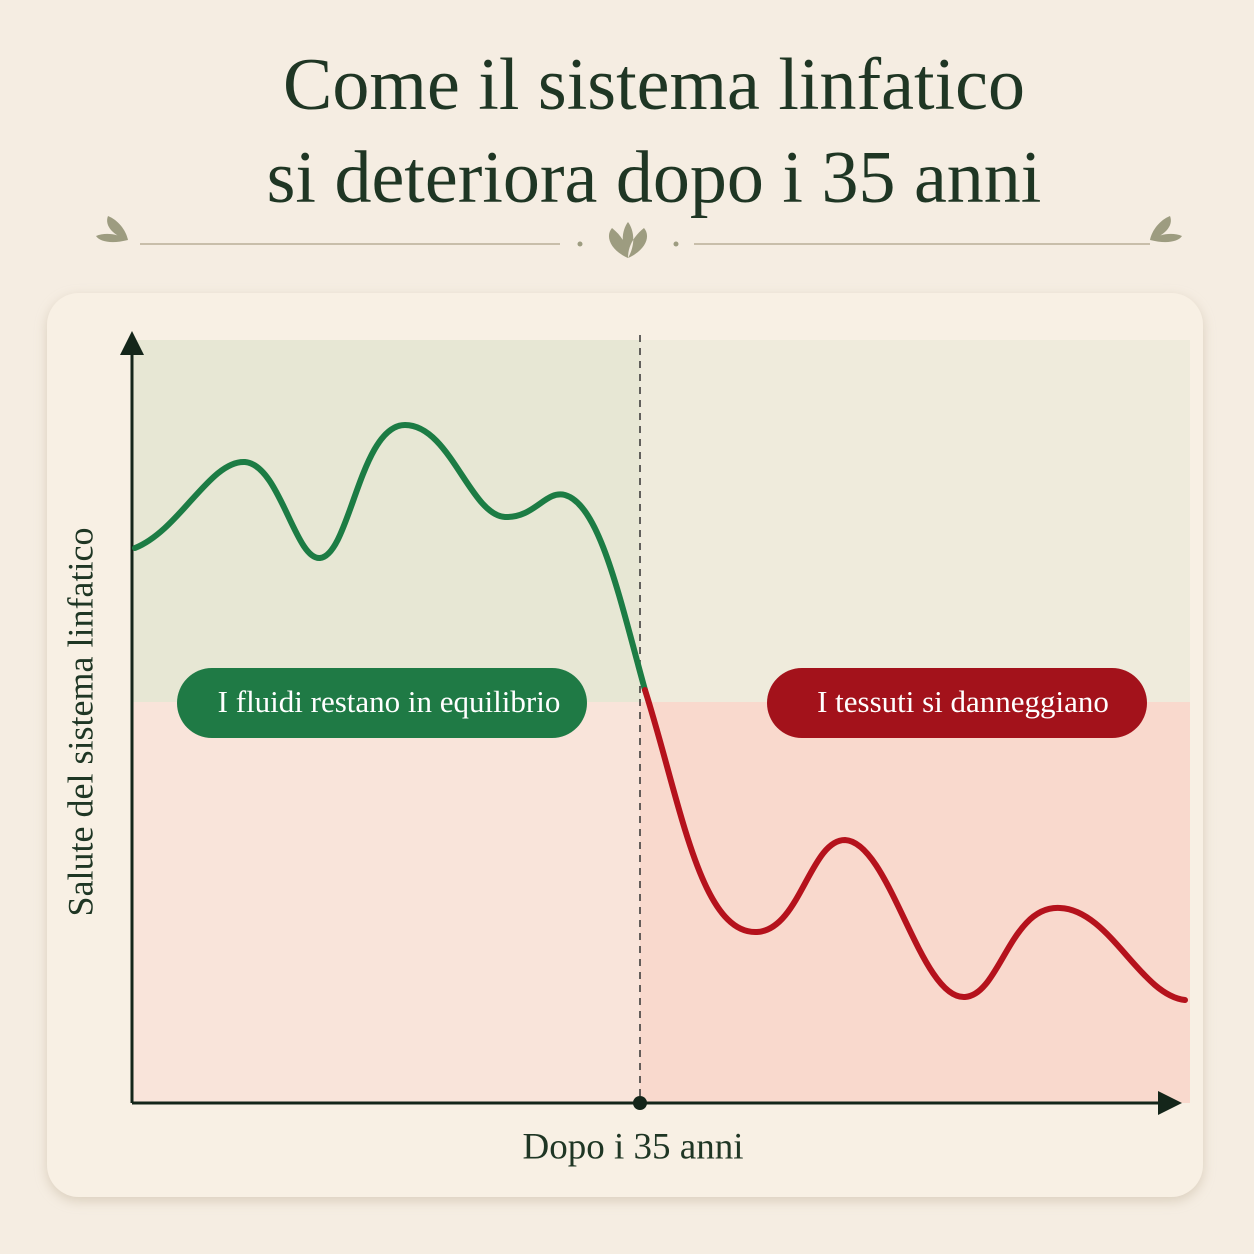 The height and width of the screenshot is (1254, 1254). I want to click on x-axis-label: Dopo i 35 anni, so click(633, 1146).